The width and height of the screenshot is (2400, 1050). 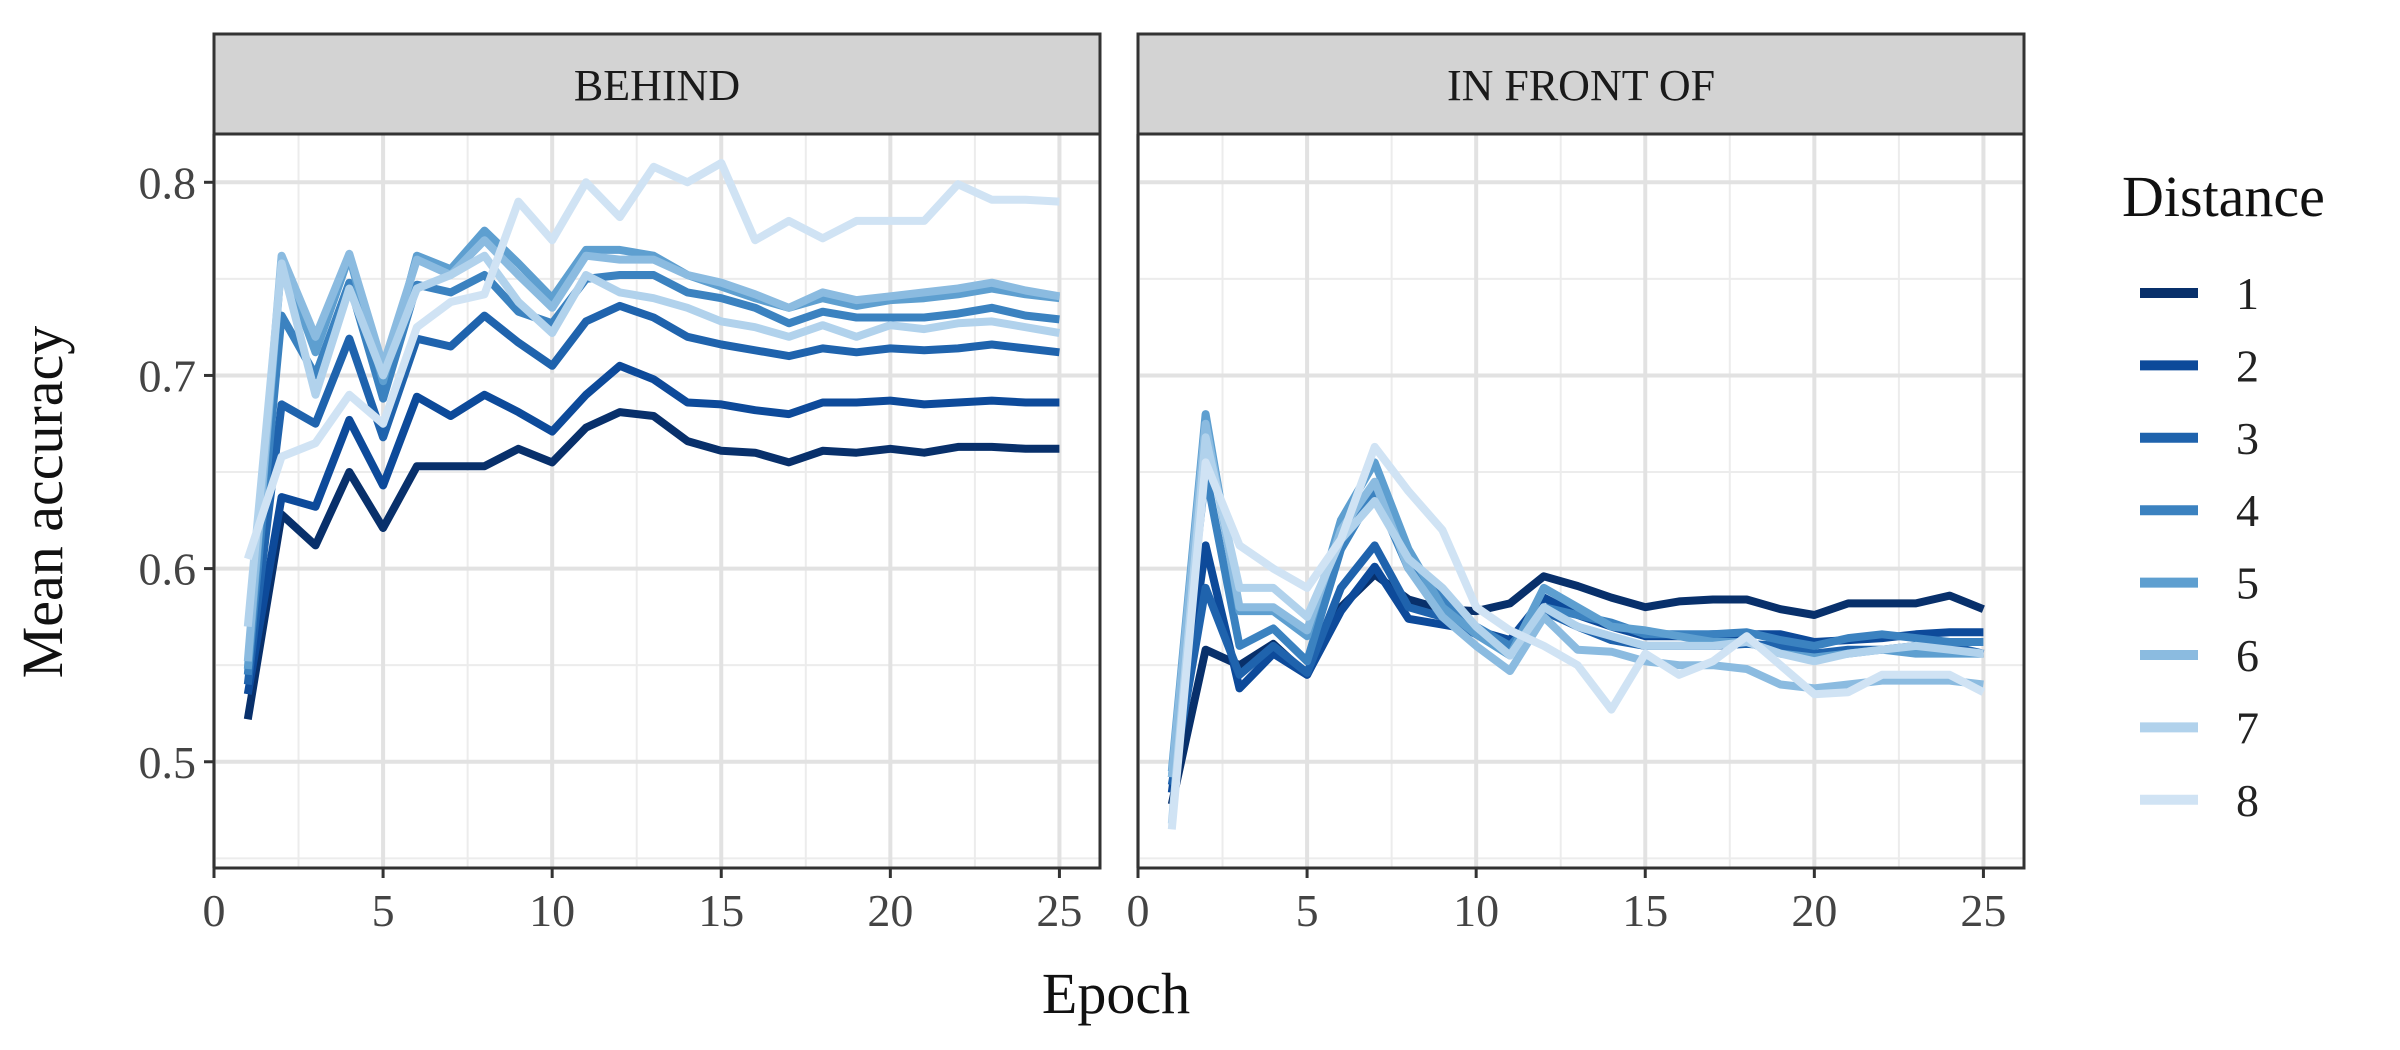 I want to click on facet-strip-label: BEHIND, so click(x=657, y=85).